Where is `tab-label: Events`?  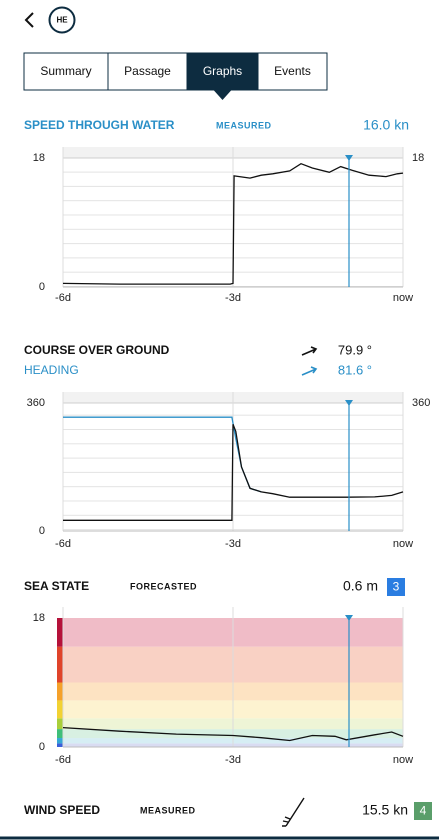
tab-label: Events is located at coordinates (292, 71).